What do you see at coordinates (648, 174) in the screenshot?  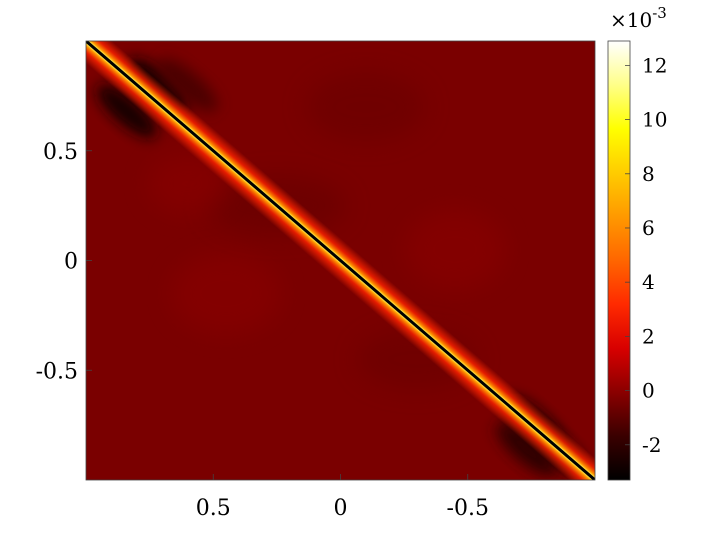 I see `colorbar-tick-label: 8` at bounding box center [648, 174].